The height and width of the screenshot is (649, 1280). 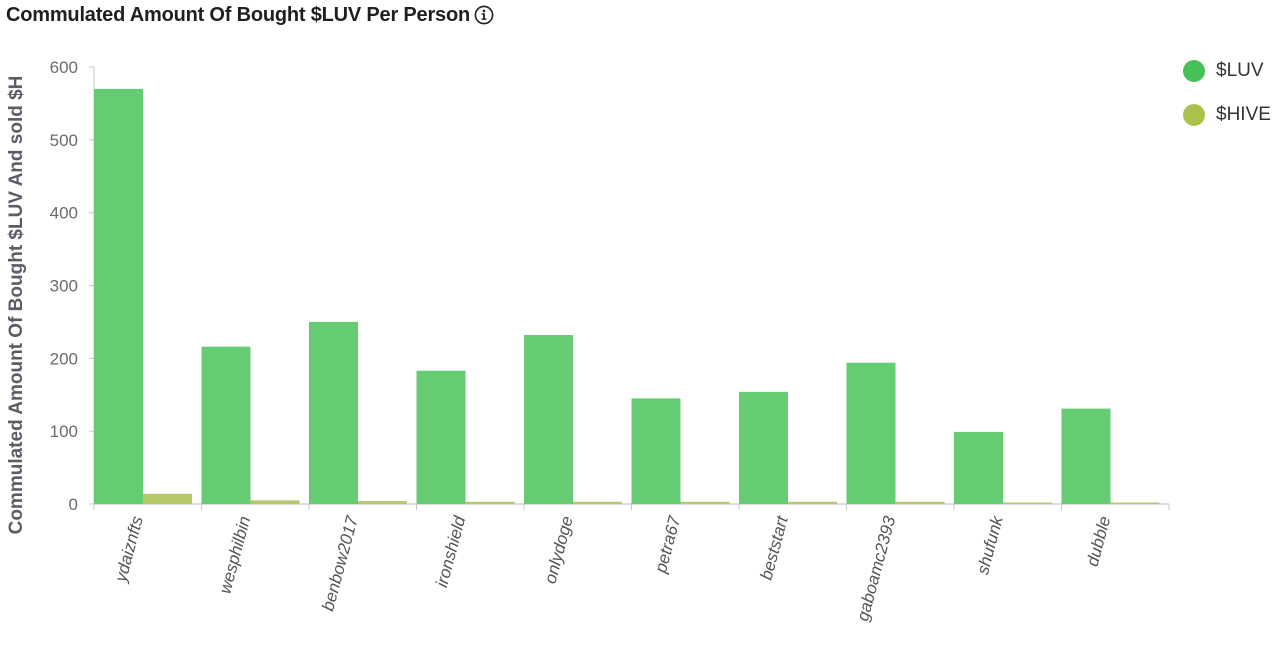 What do you see at coordinates (129, 549) in the screenshot?
I see `x-category-label: ydaiznfts` at bounding box center [129, 549].